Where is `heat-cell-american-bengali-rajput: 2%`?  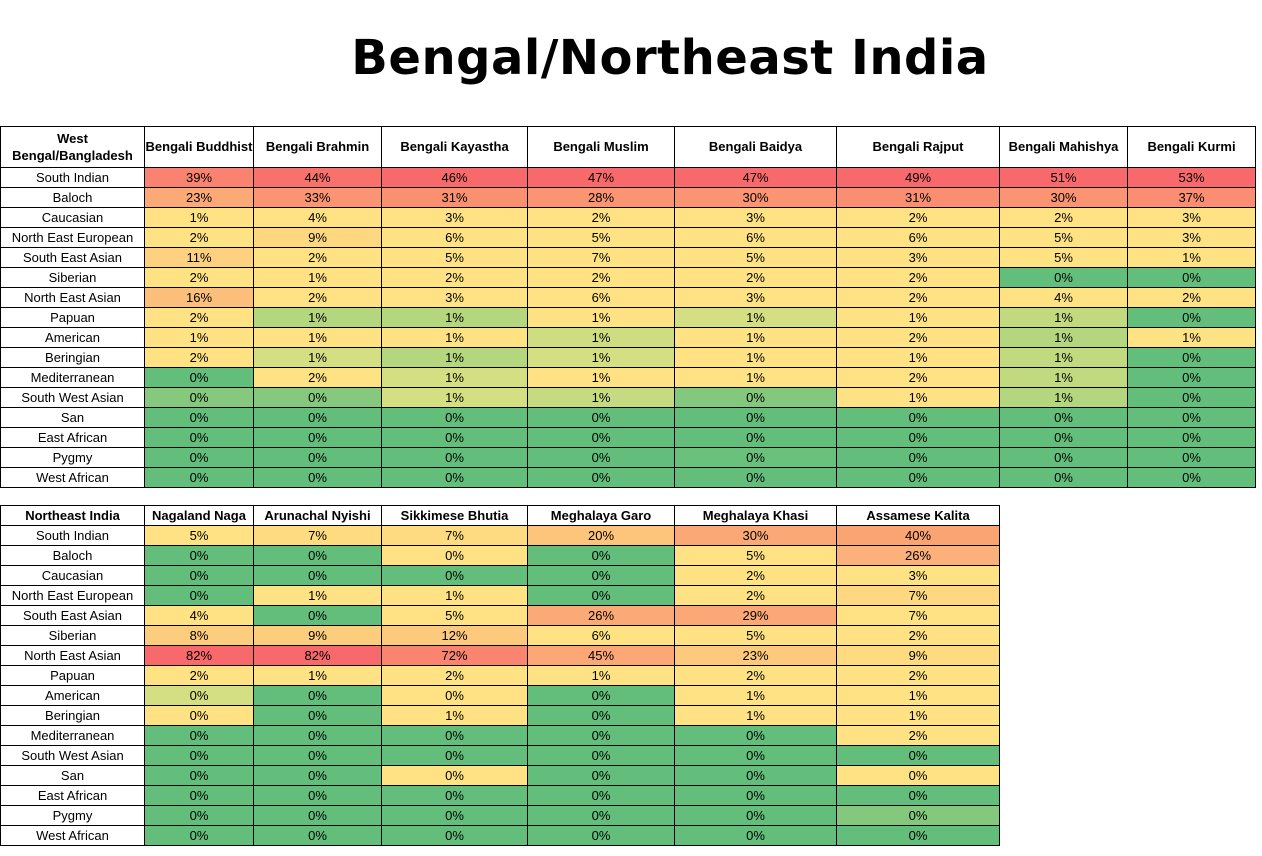
heat-cell-american-bengali-rajput: 2% is located at coordinates (918, 337).